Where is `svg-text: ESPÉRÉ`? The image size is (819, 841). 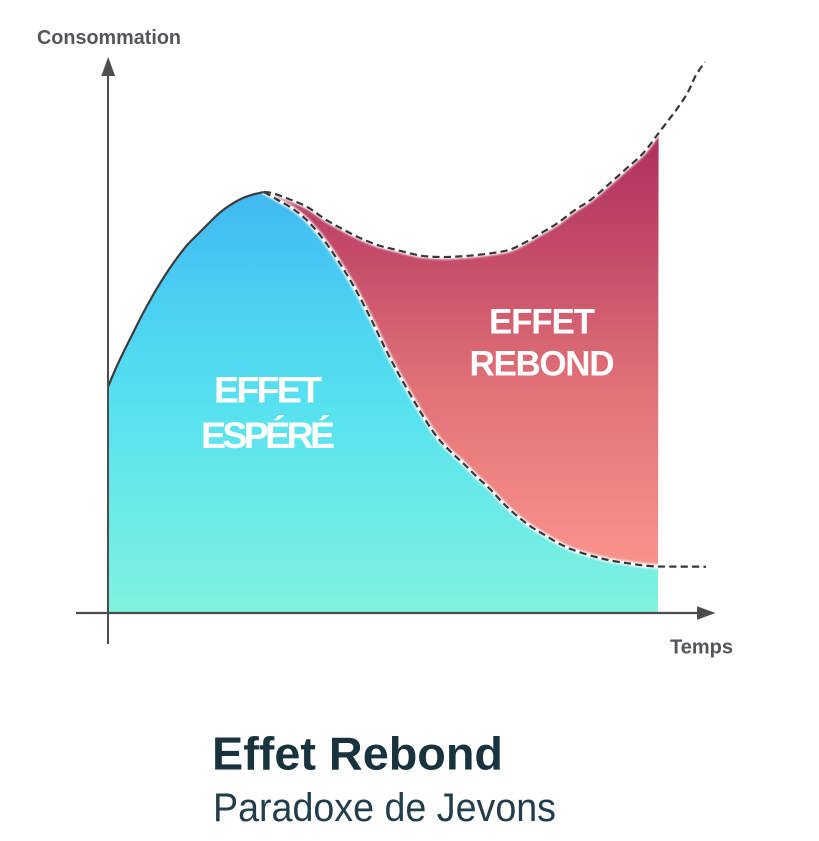 svg-text: ESPÉRÉ is located at coordinates (268, 435).